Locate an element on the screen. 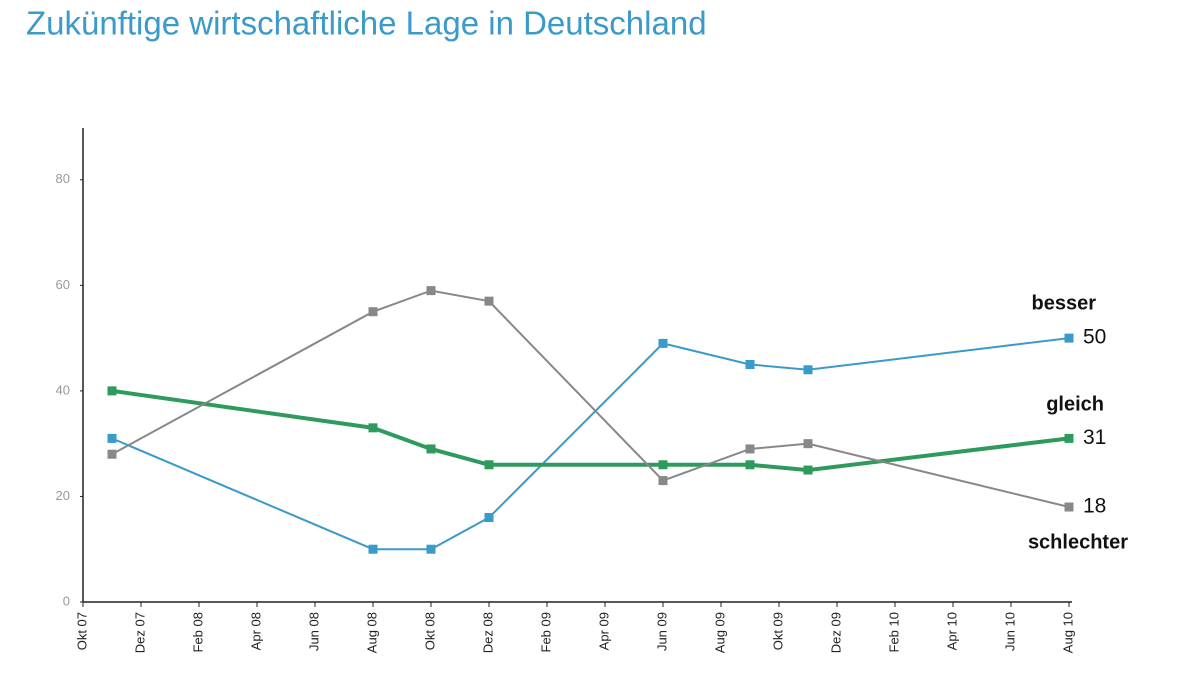 The height and width of the screenshot is (675, 1200). x-tick-label: Jun 10 is located at coordinates (1009, 631).